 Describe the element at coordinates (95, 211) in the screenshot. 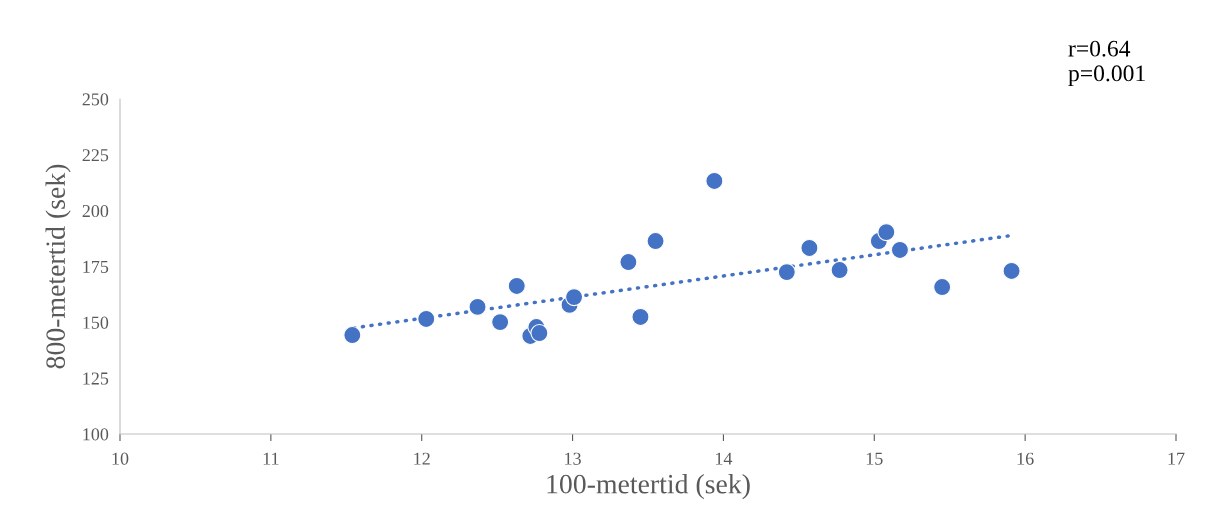

I see `y-tick-label: 200` at that location.